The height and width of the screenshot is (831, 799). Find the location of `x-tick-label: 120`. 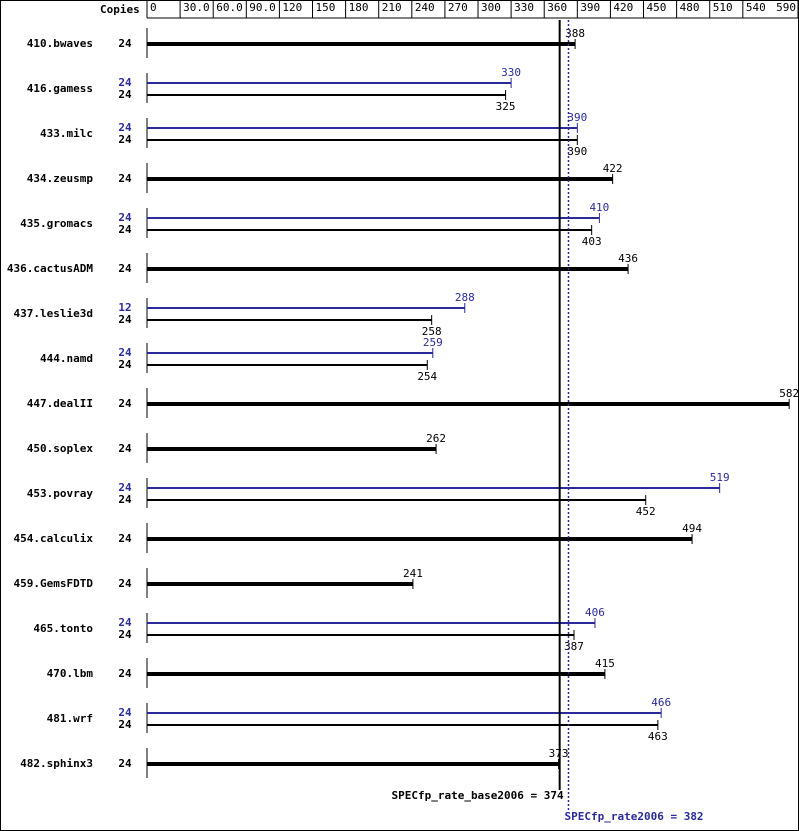

x-tick-label: 120 is located at coordinates (292, 7).